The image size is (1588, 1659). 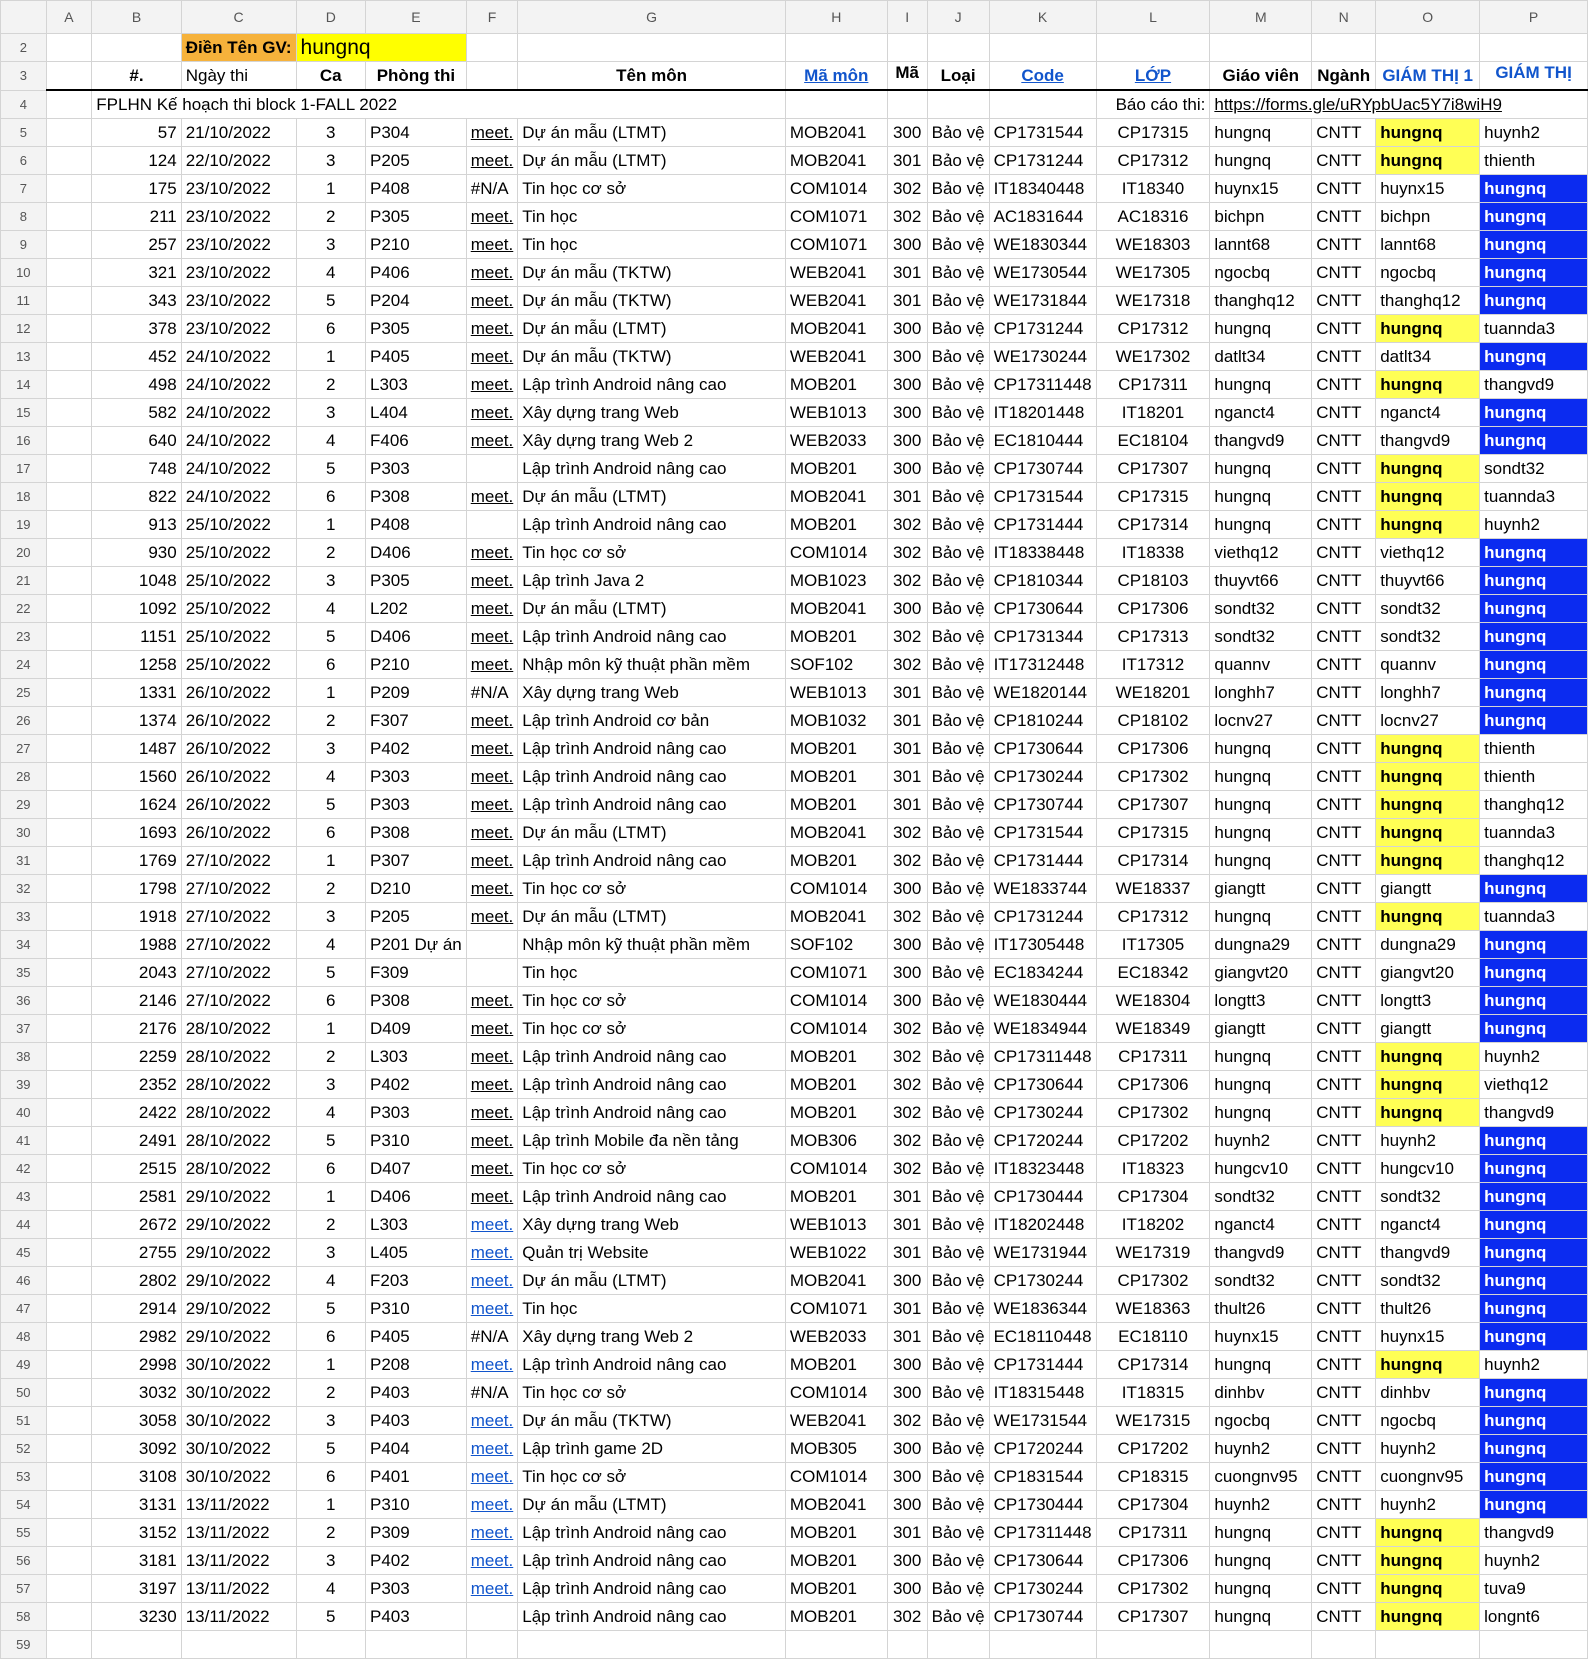 What do you see at coordinates (69, 104) in the screenshot?
I see `cell-a4` at bounding box center [69, 104].